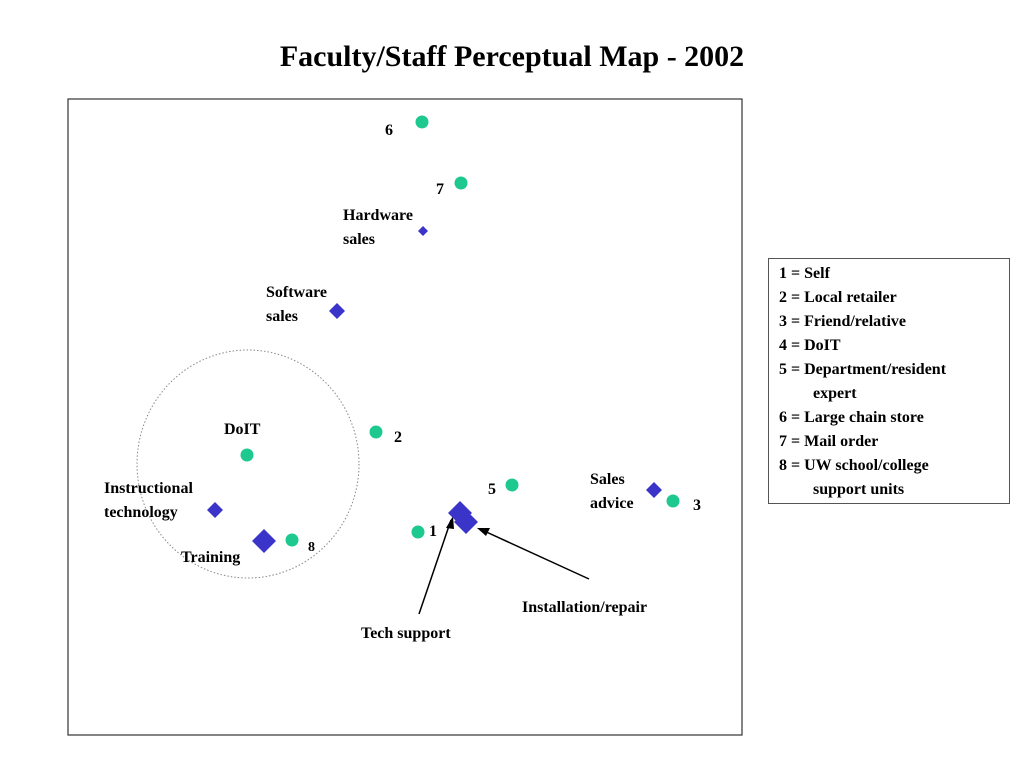 The width and height of the screenshot is (1024, 768). What do you see at coordinates (150, 500) in the screenshot?
I see `service-label-instructional-technology: Instructional technology` at bounding box center [150, 500].